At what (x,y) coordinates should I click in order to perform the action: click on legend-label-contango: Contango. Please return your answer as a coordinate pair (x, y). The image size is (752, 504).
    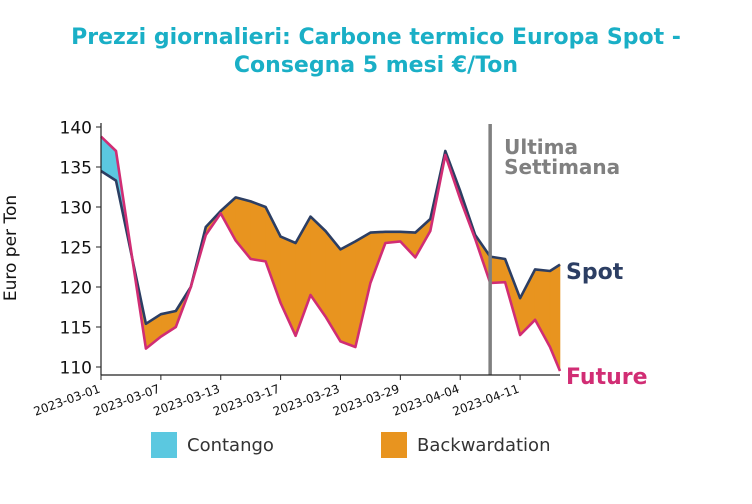
    Looking at the image, I should click on (230, 445).